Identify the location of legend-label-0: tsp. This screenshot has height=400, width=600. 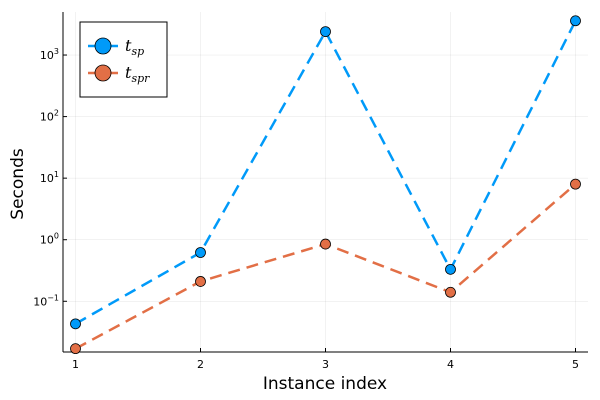
(134, 47).